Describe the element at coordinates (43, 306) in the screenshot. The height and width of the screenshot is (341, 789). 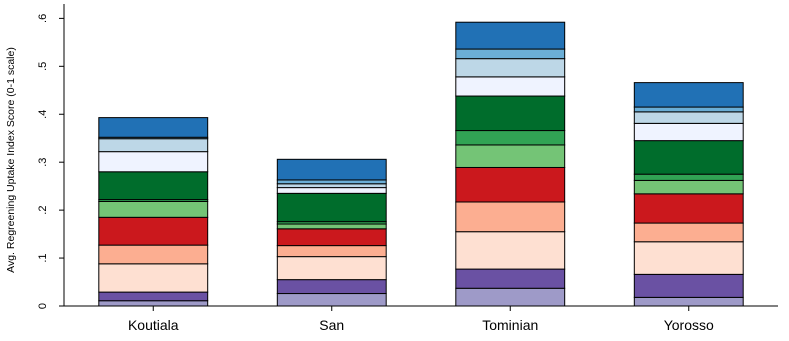
I see `y-tick-label: 0` at that location.